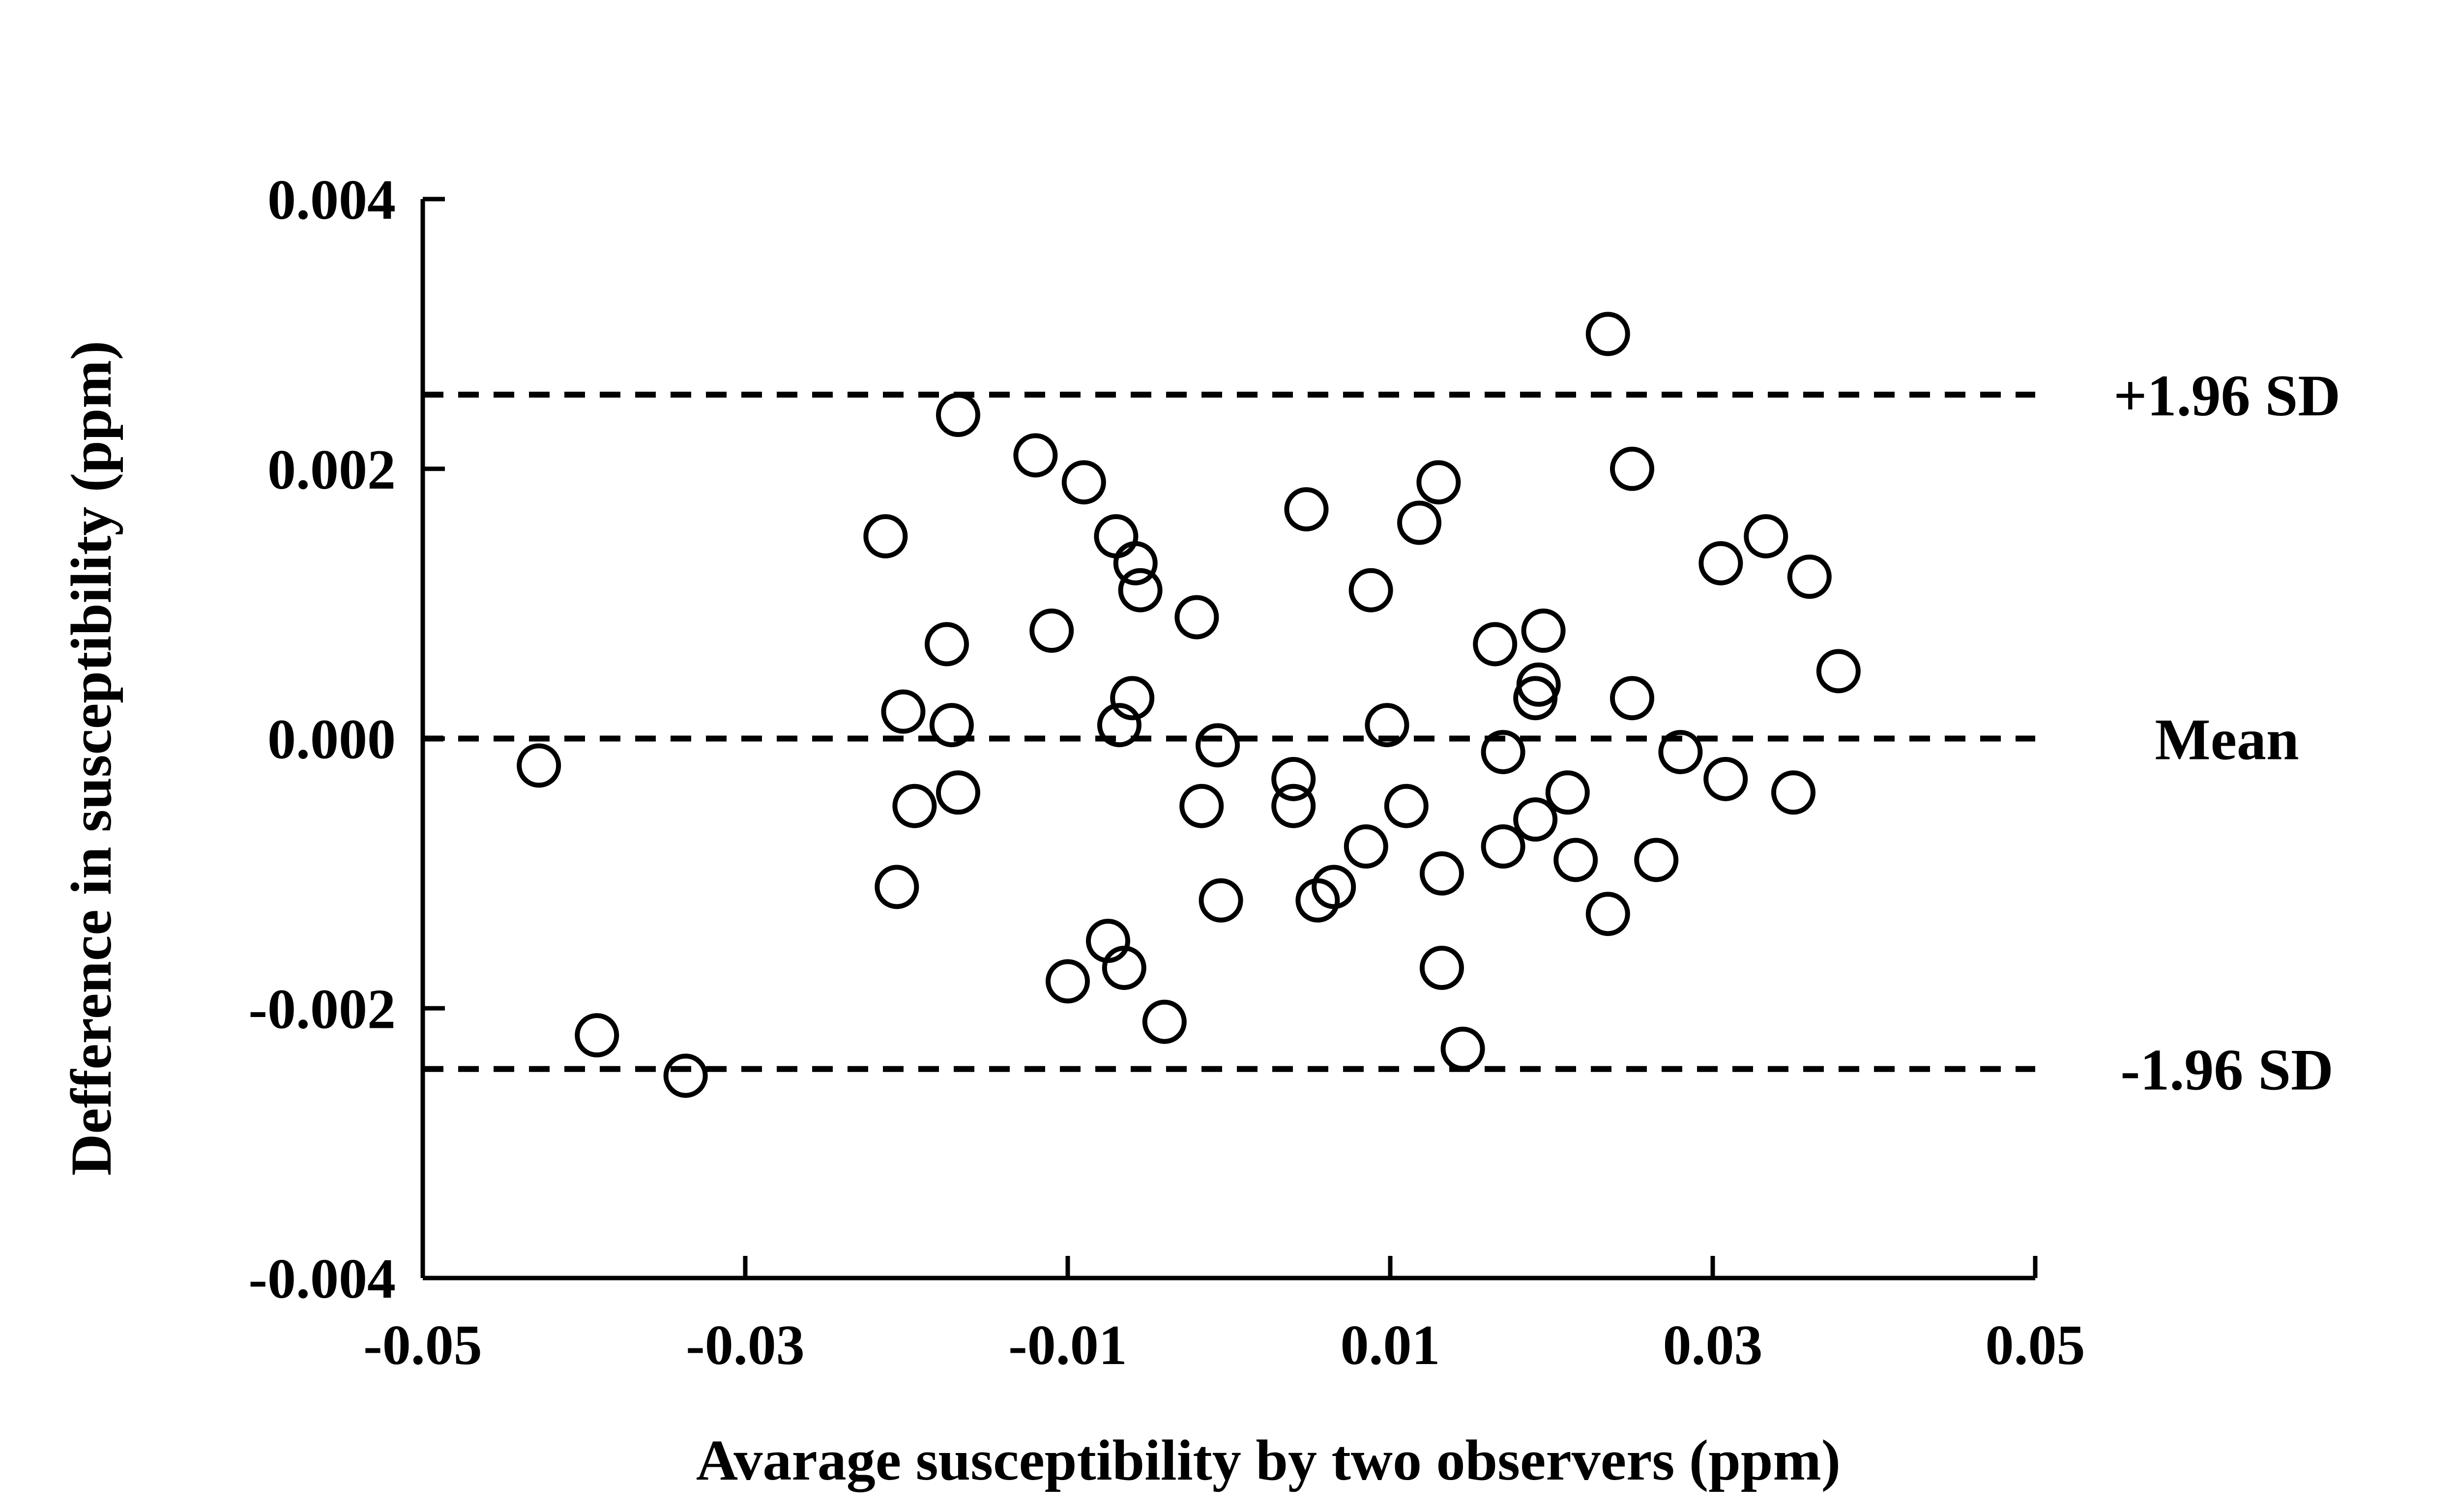 Image resolution: width=2458 pixels, height=1512 pixels. I want to click on x-tick-label: -0.01, so click(1067, 1345).